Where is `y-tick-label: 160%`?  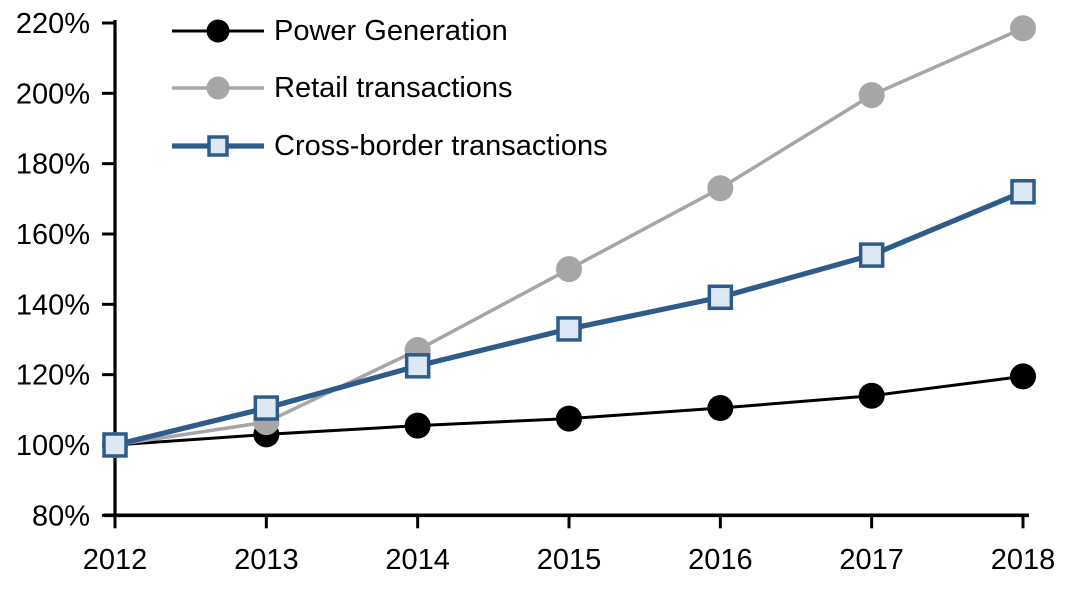
y-tick-label: 160% is located at coordinates (53, 235).